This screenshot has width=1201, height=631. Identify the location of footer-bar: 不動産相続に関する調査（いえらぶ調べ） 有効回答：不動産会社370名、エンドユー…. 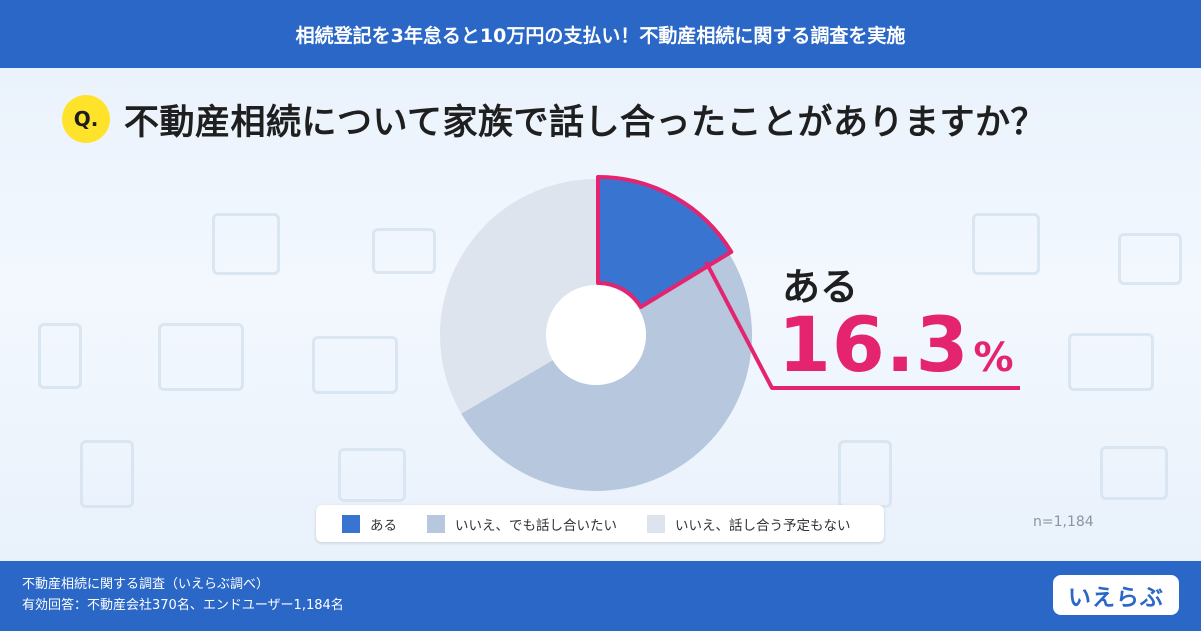
(600, 596).